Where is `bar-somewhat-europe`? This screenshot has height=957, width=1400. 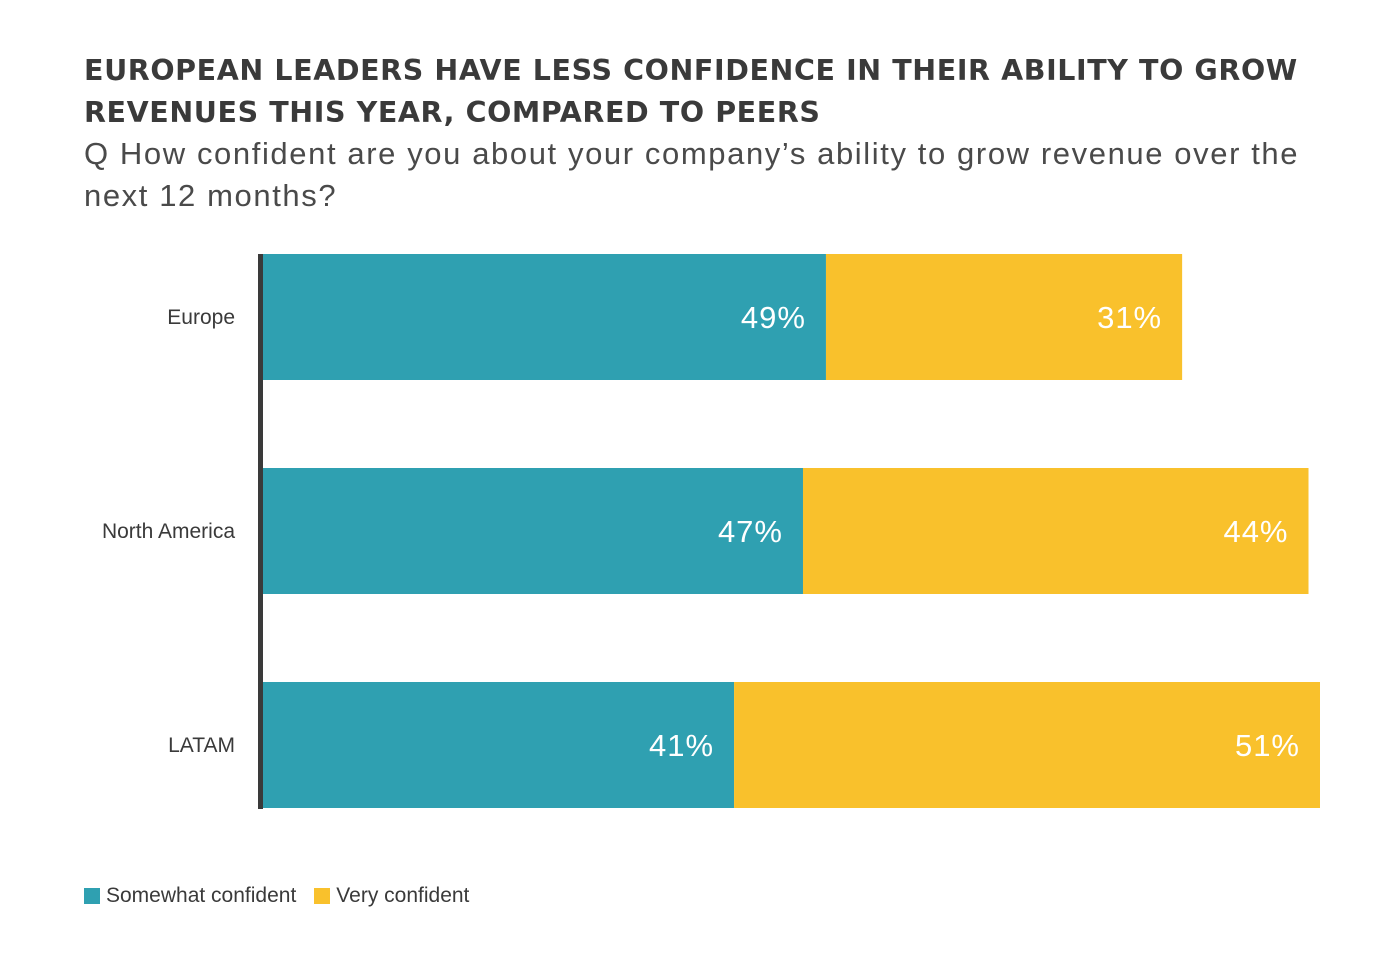
bar-somewhat-europe is located at coordinates (544, 317).